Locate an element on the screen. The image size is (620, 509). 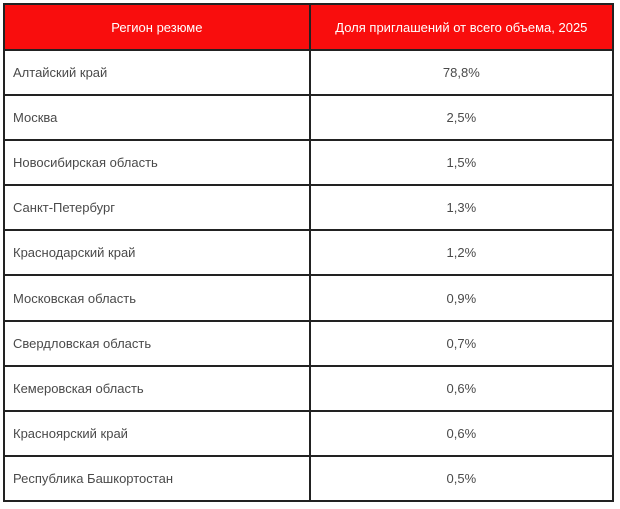
table-row: Новосибирская область 1,5% is located at coordinates (309, 163).